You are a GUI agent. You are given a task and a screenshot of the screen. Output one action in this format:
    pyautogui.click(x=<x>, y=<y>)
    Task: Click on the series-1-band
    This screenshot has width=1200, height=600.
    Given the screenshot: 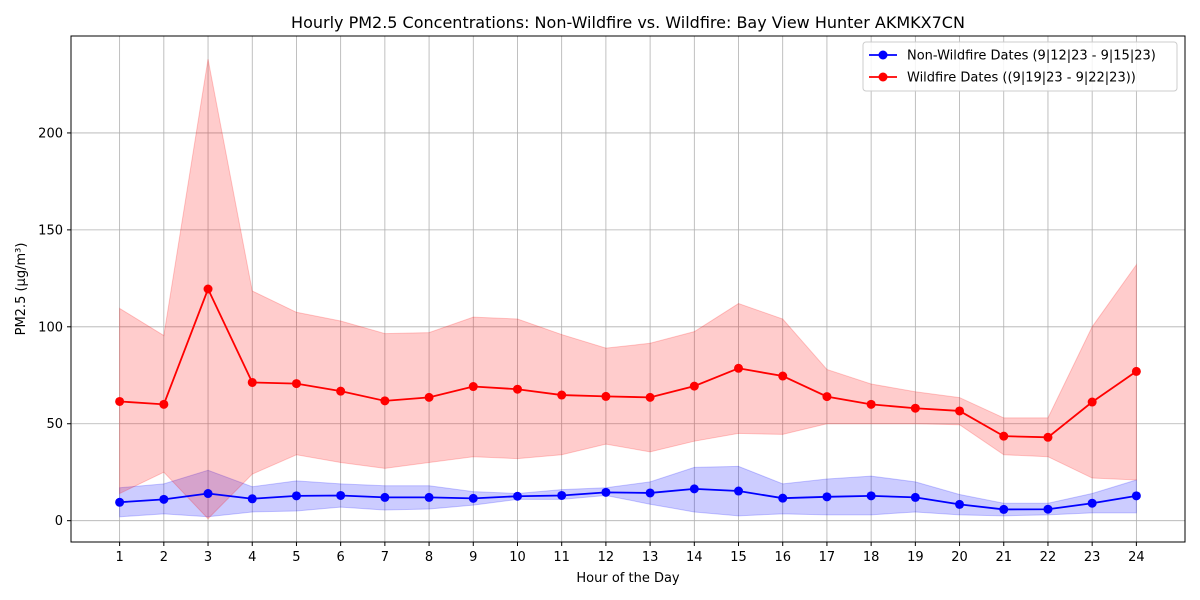 What is the action you would take?
    pyautogui.click(x=628, y=491)
    